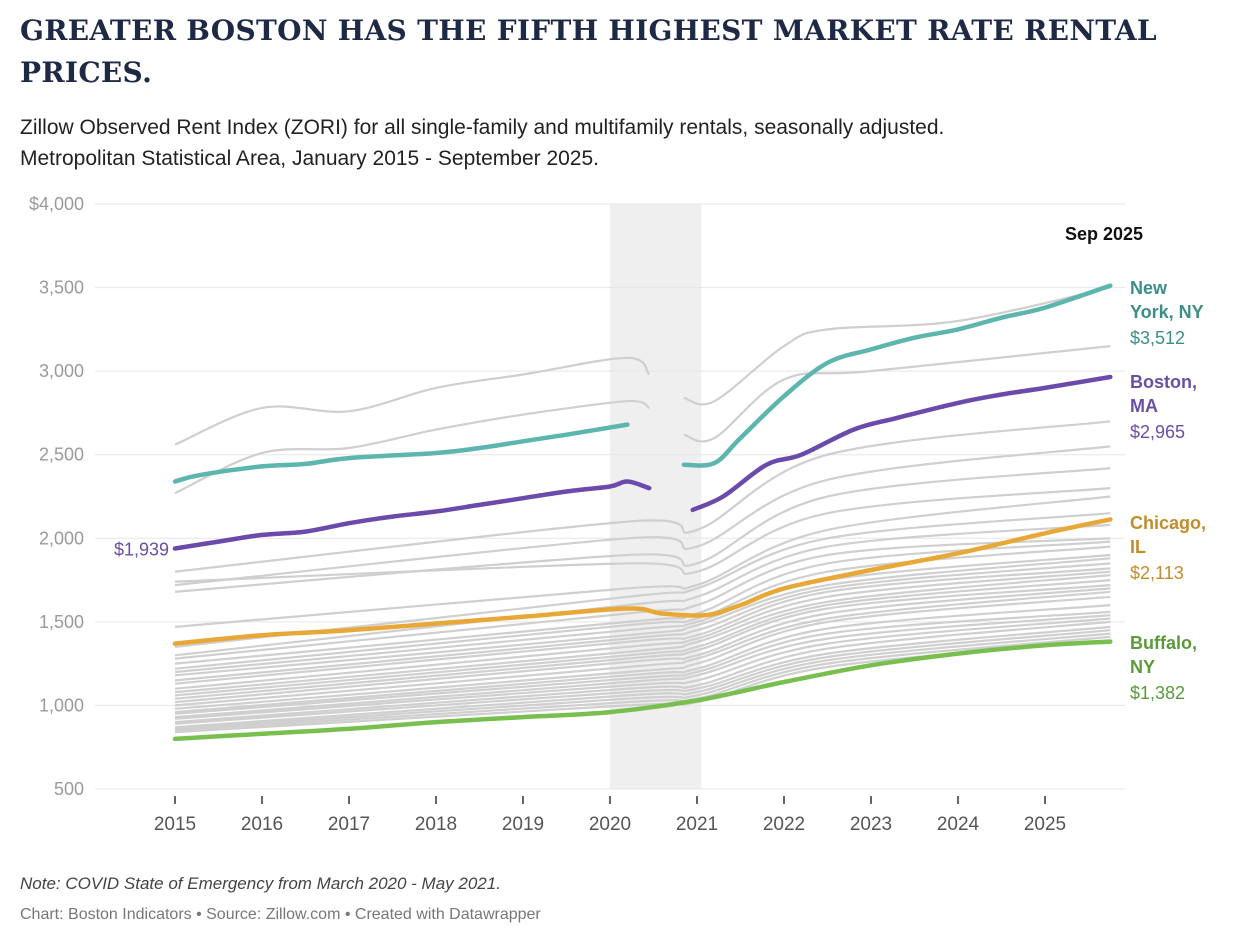 The height and width of the screenshot is (952, 1252). What do you see at coordinates (1149, 288) in the screenshot?
I see `end-label-name-new: New` at bounding box center [1149, 288].